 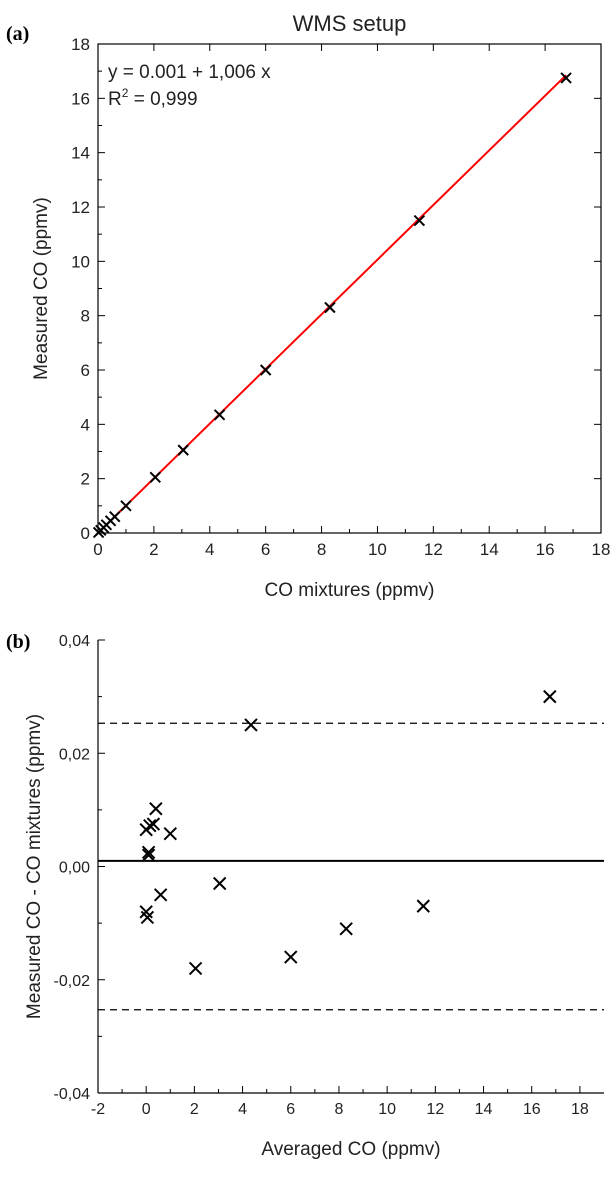 I want to click on panel-a-r-squared: R2 = 0,999, so click(x=153, y=98).